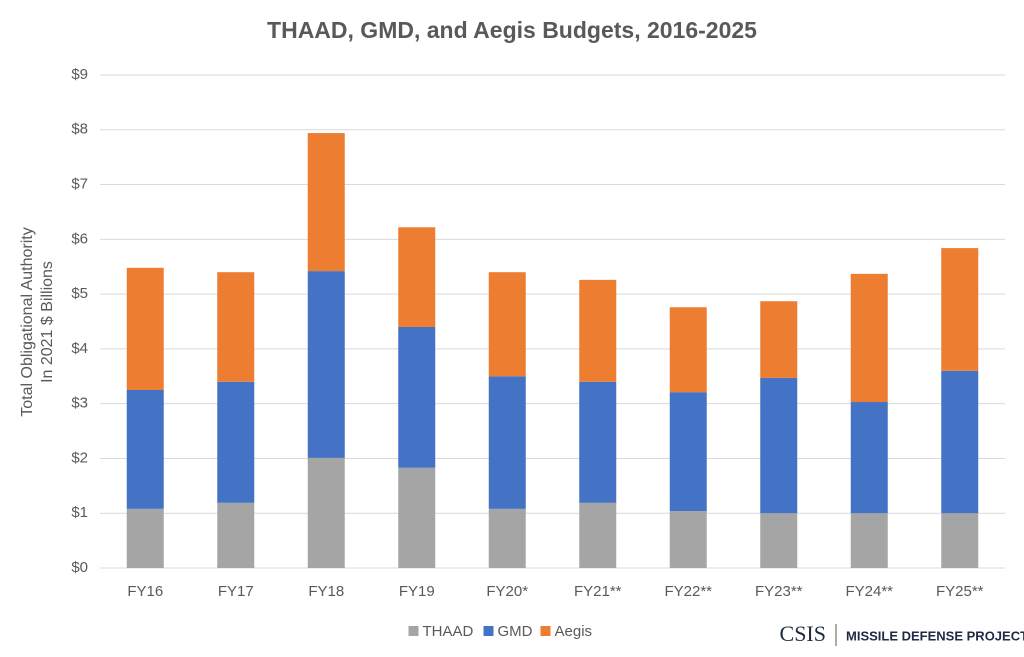  I want to click on y-tick-label: $4, so click(79, 348).